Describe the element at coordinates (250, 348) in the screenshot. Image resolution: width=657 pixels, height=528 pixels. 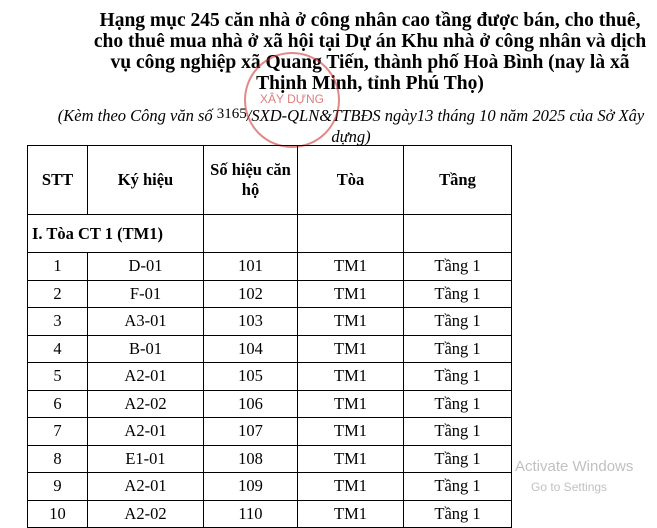
I see `table-cell: 104` at that location.